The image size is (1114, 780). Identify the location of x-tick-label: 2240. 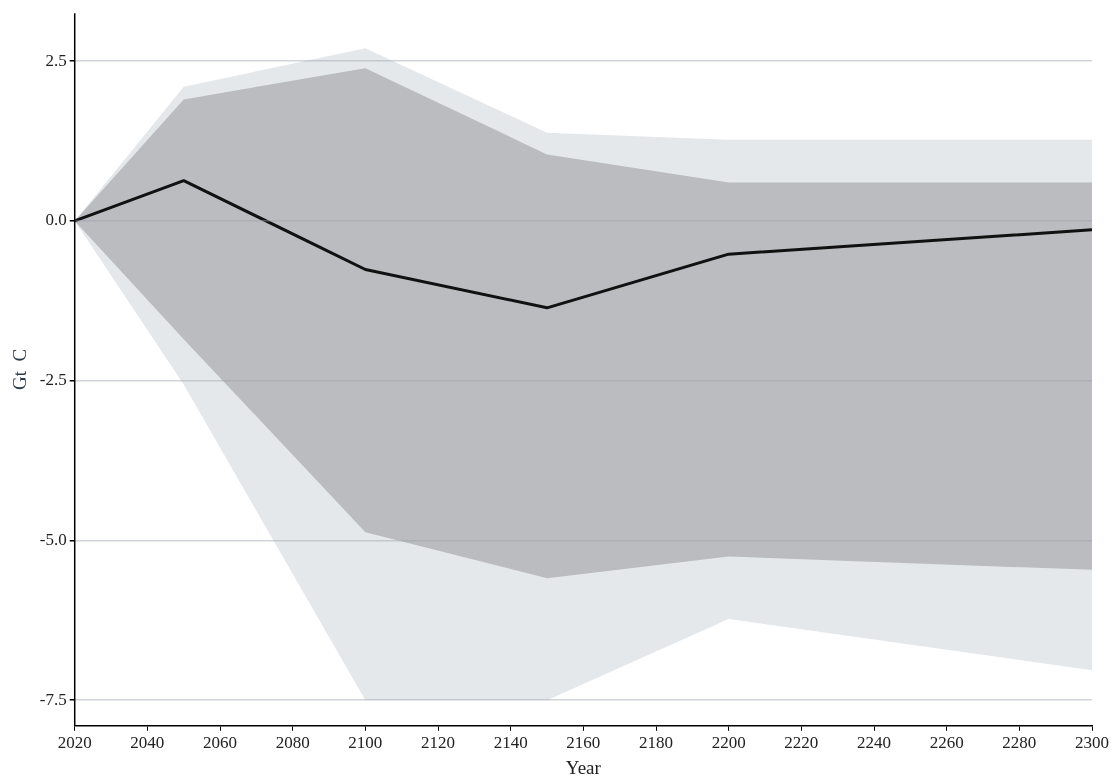
(874, 743).